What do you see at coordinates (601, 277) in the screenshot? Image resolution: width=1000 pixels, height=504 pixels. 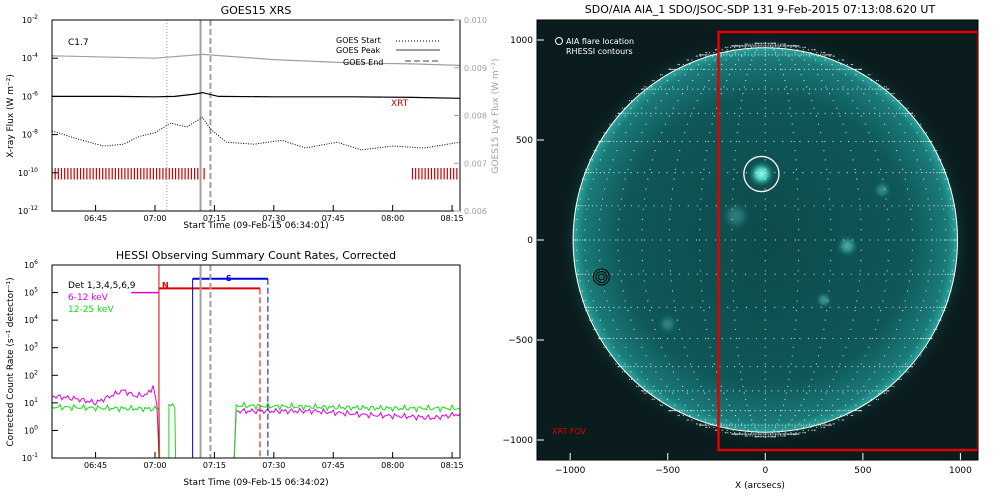 I see `aia-rhessi-contour` at bounding box center [601, 277].